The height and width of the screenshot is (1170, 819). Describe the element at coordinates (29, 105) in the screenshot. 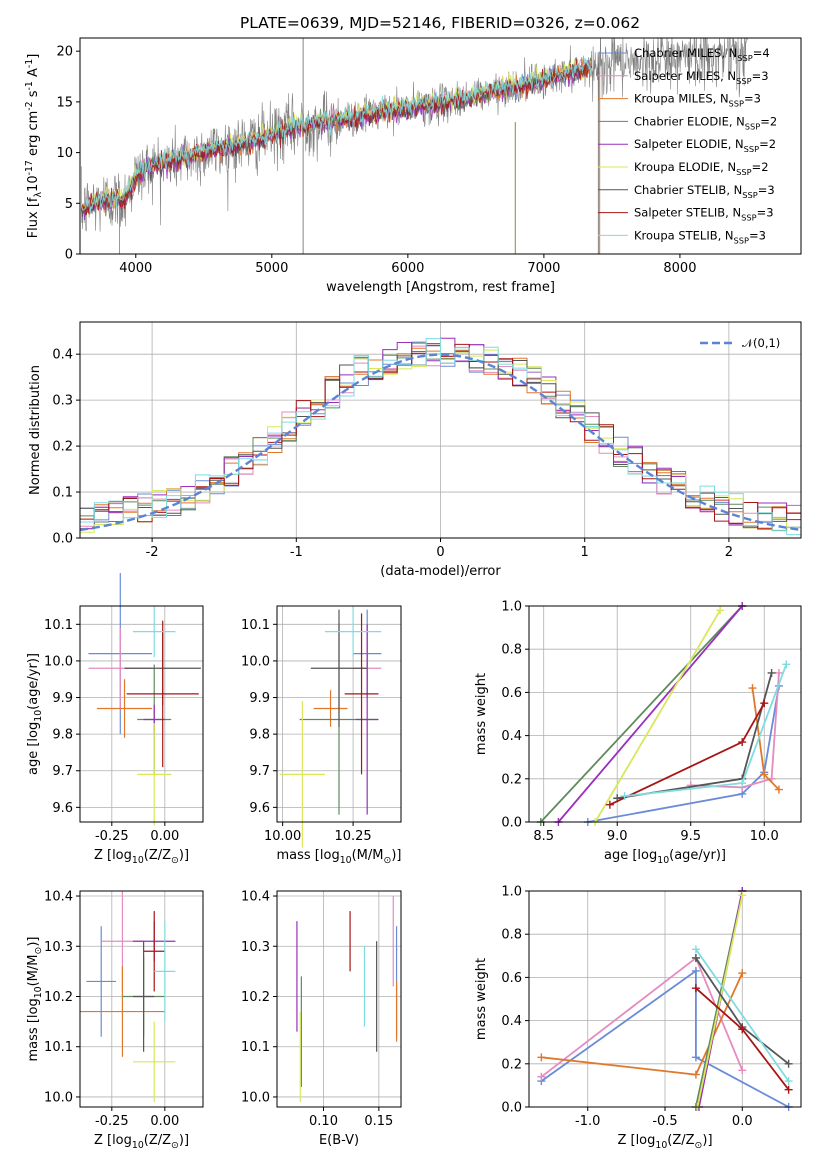

I see `label-part: -2` at that location.